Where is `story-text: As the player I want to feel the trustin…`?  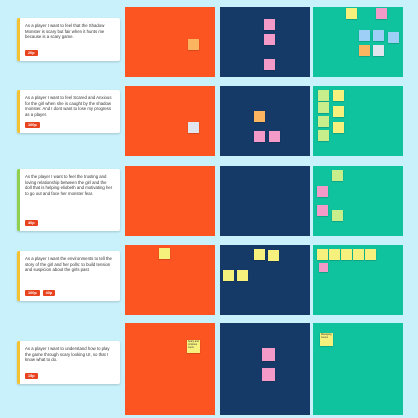 story-text: As the player I want to feel the trustin… is located at coordinates (69, 185).